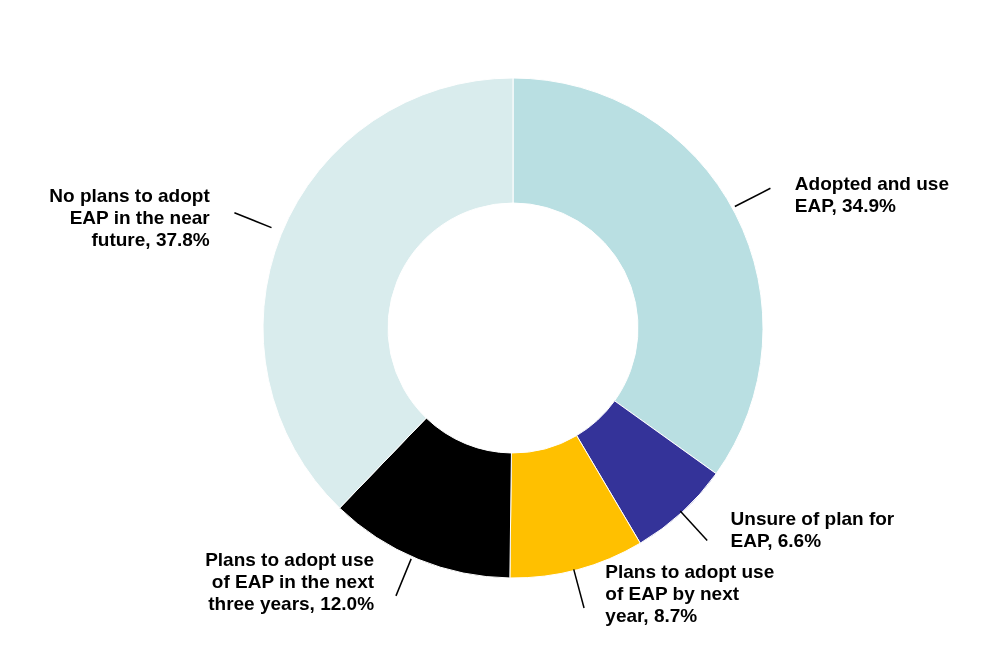 This screenshot has height=649, width=1008. Describe the element at coordinates (130, 218) in the screenshot. I see `slice-label: No plans to adopt EAP in the near future, 37.8%` at that location.